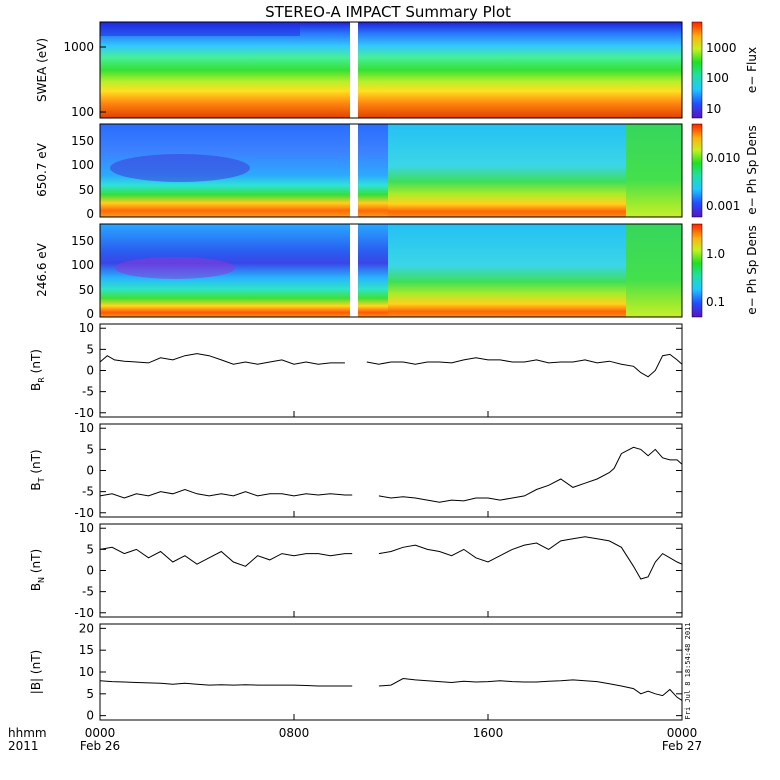 The image size is (780, 780). I want to click on br-ylabel-main: B, so click(36, 387).